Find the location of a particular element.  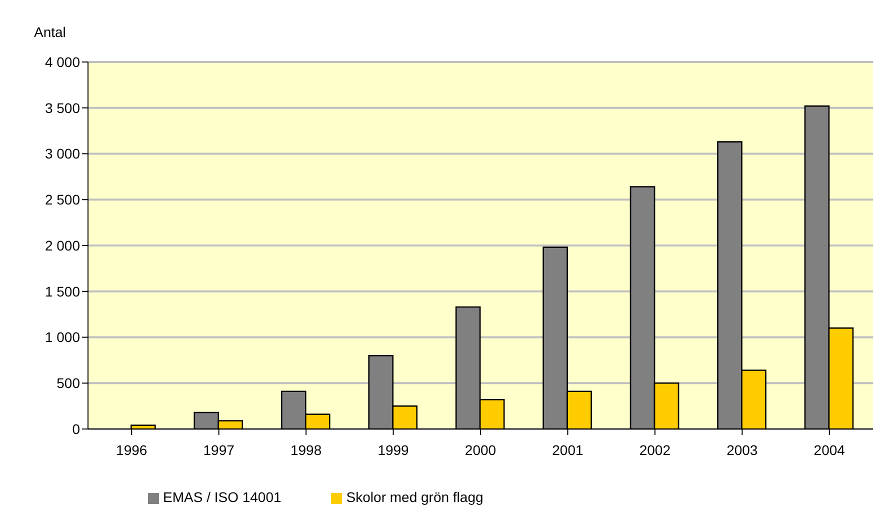

y-tick-label: 500 is located at coordinates (68, 383).